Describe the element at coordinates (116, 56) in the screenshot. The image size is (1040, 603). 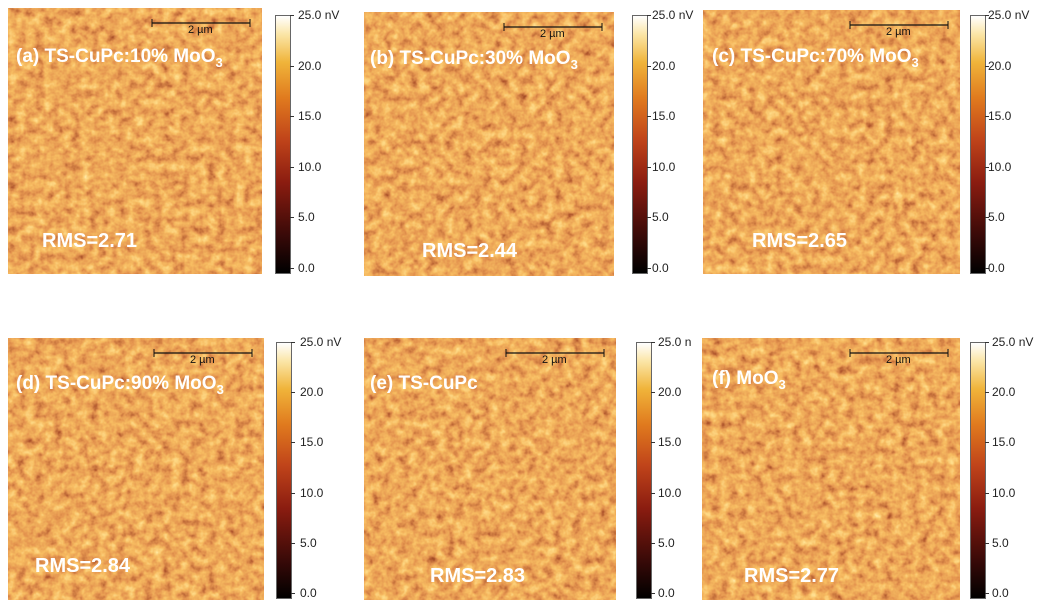
I see `label-text: (a) TS-CuPc:10% MoO` at that location.